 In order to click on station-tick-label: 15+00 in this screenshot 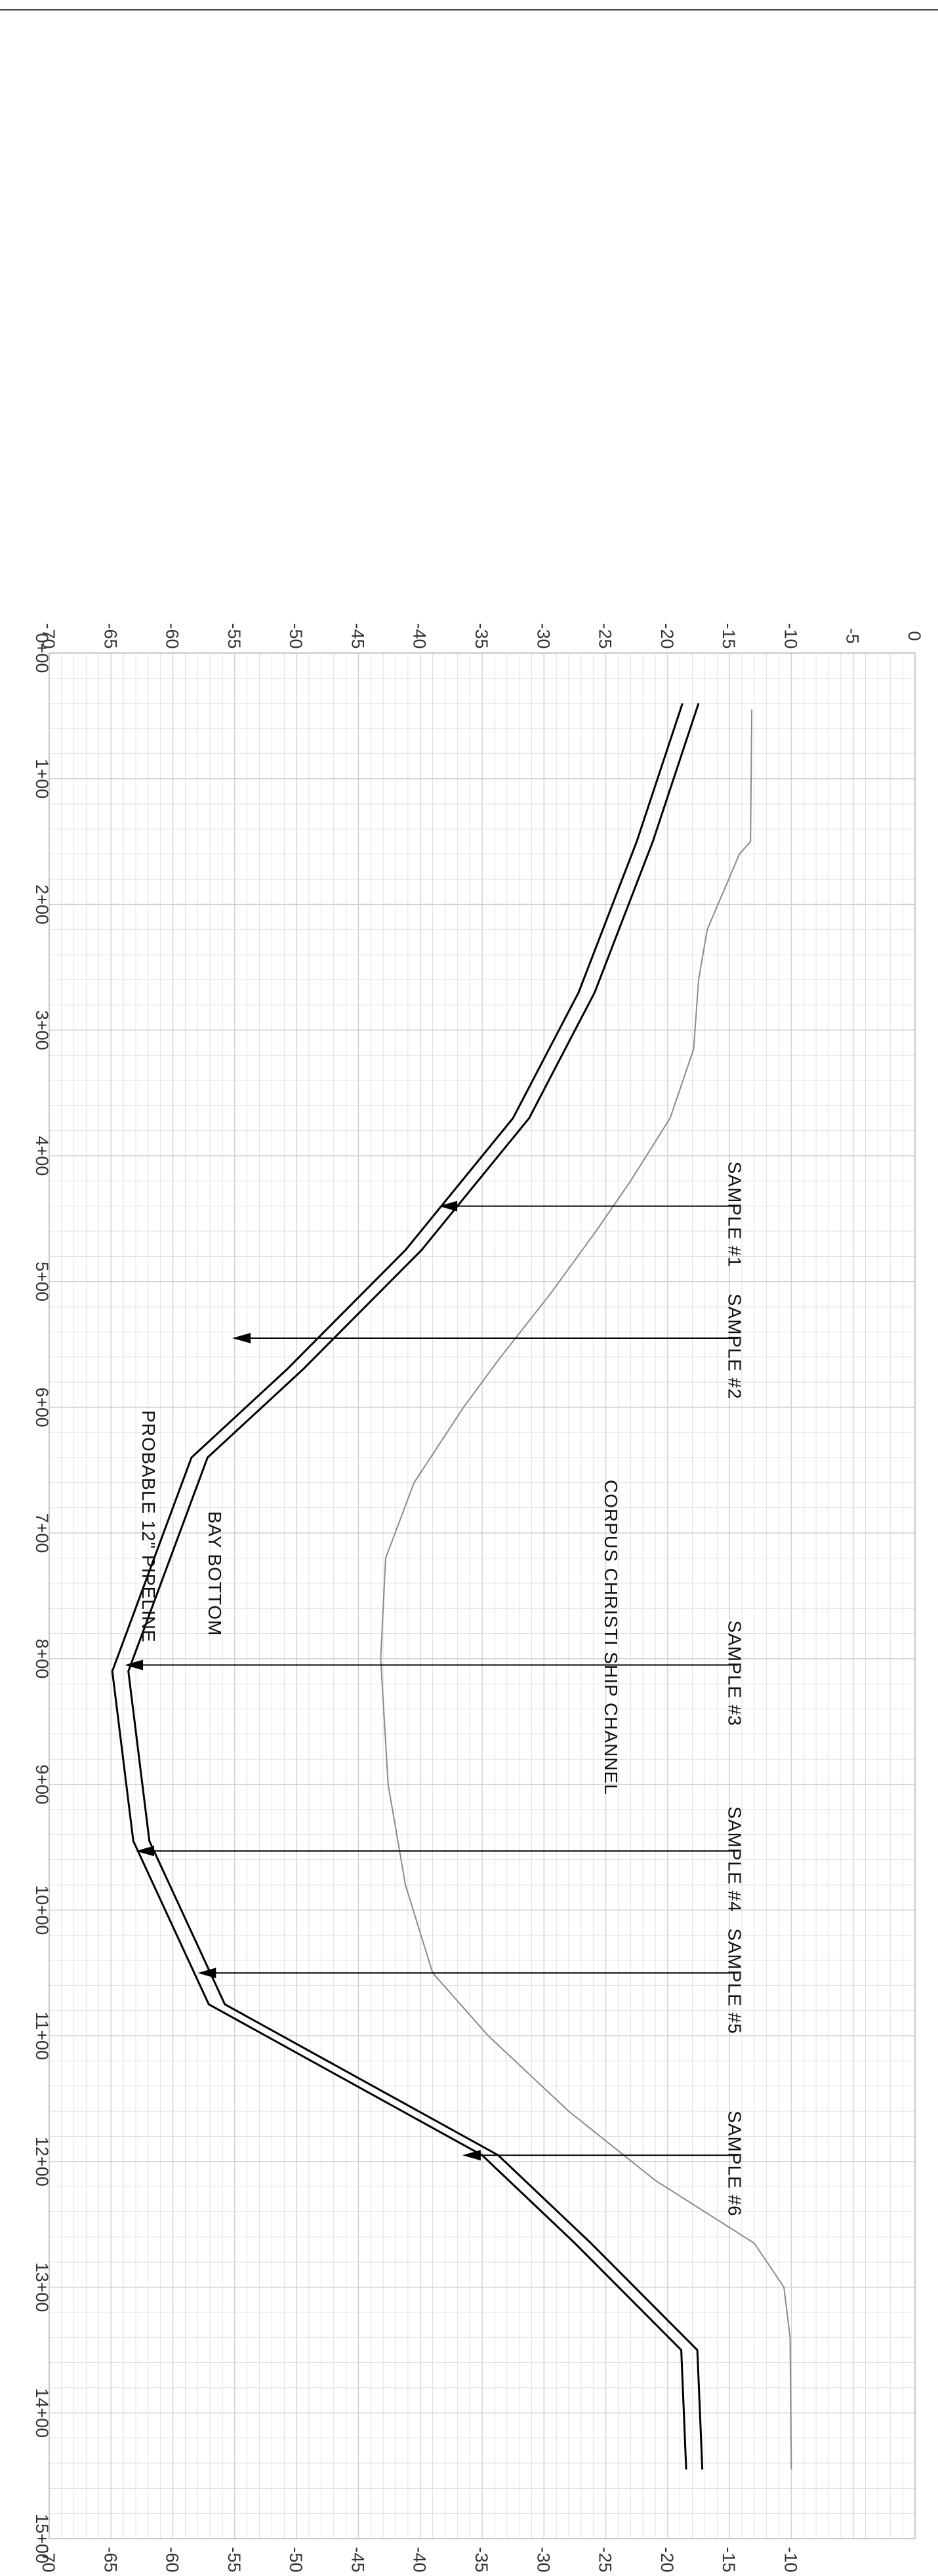, I will do `click(42, 2539)`.